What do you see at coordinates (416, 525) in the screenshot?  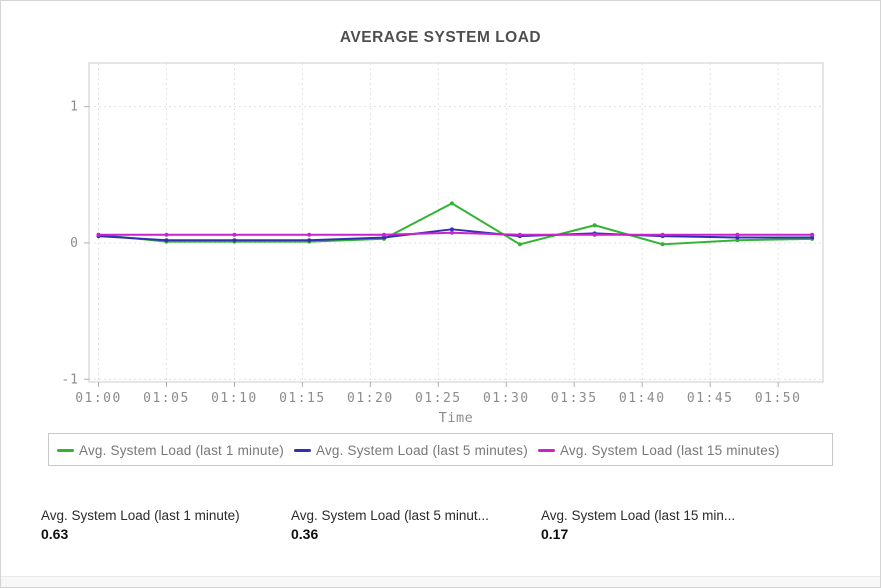 I see `stat-load-5min: Avg. System Load (last 5 minut... 0.36` at bounding box center [416, 525].